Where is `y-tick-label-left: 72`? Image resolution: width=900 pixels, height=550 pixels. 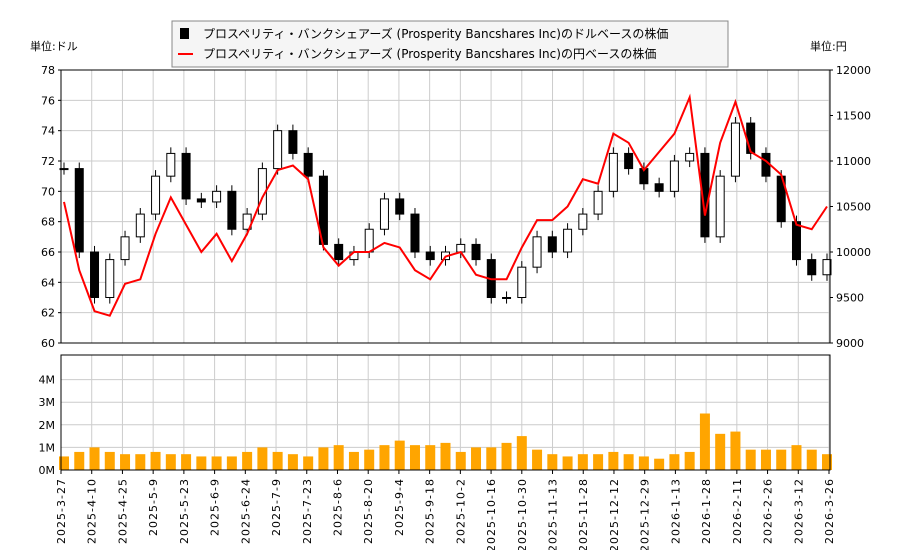
y-tick-label-left: 72 is located at coordinates (48, 161).